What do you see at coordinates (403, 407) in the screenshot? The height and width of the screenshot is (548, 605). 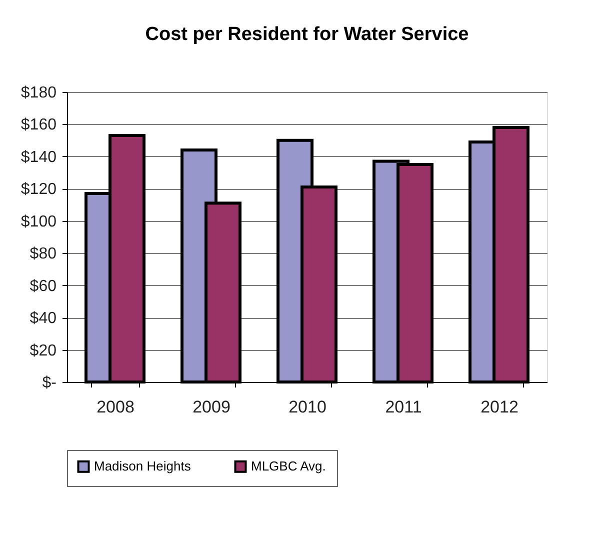 I see `x-tick-label: 2011` at bounding box center [403, 407].